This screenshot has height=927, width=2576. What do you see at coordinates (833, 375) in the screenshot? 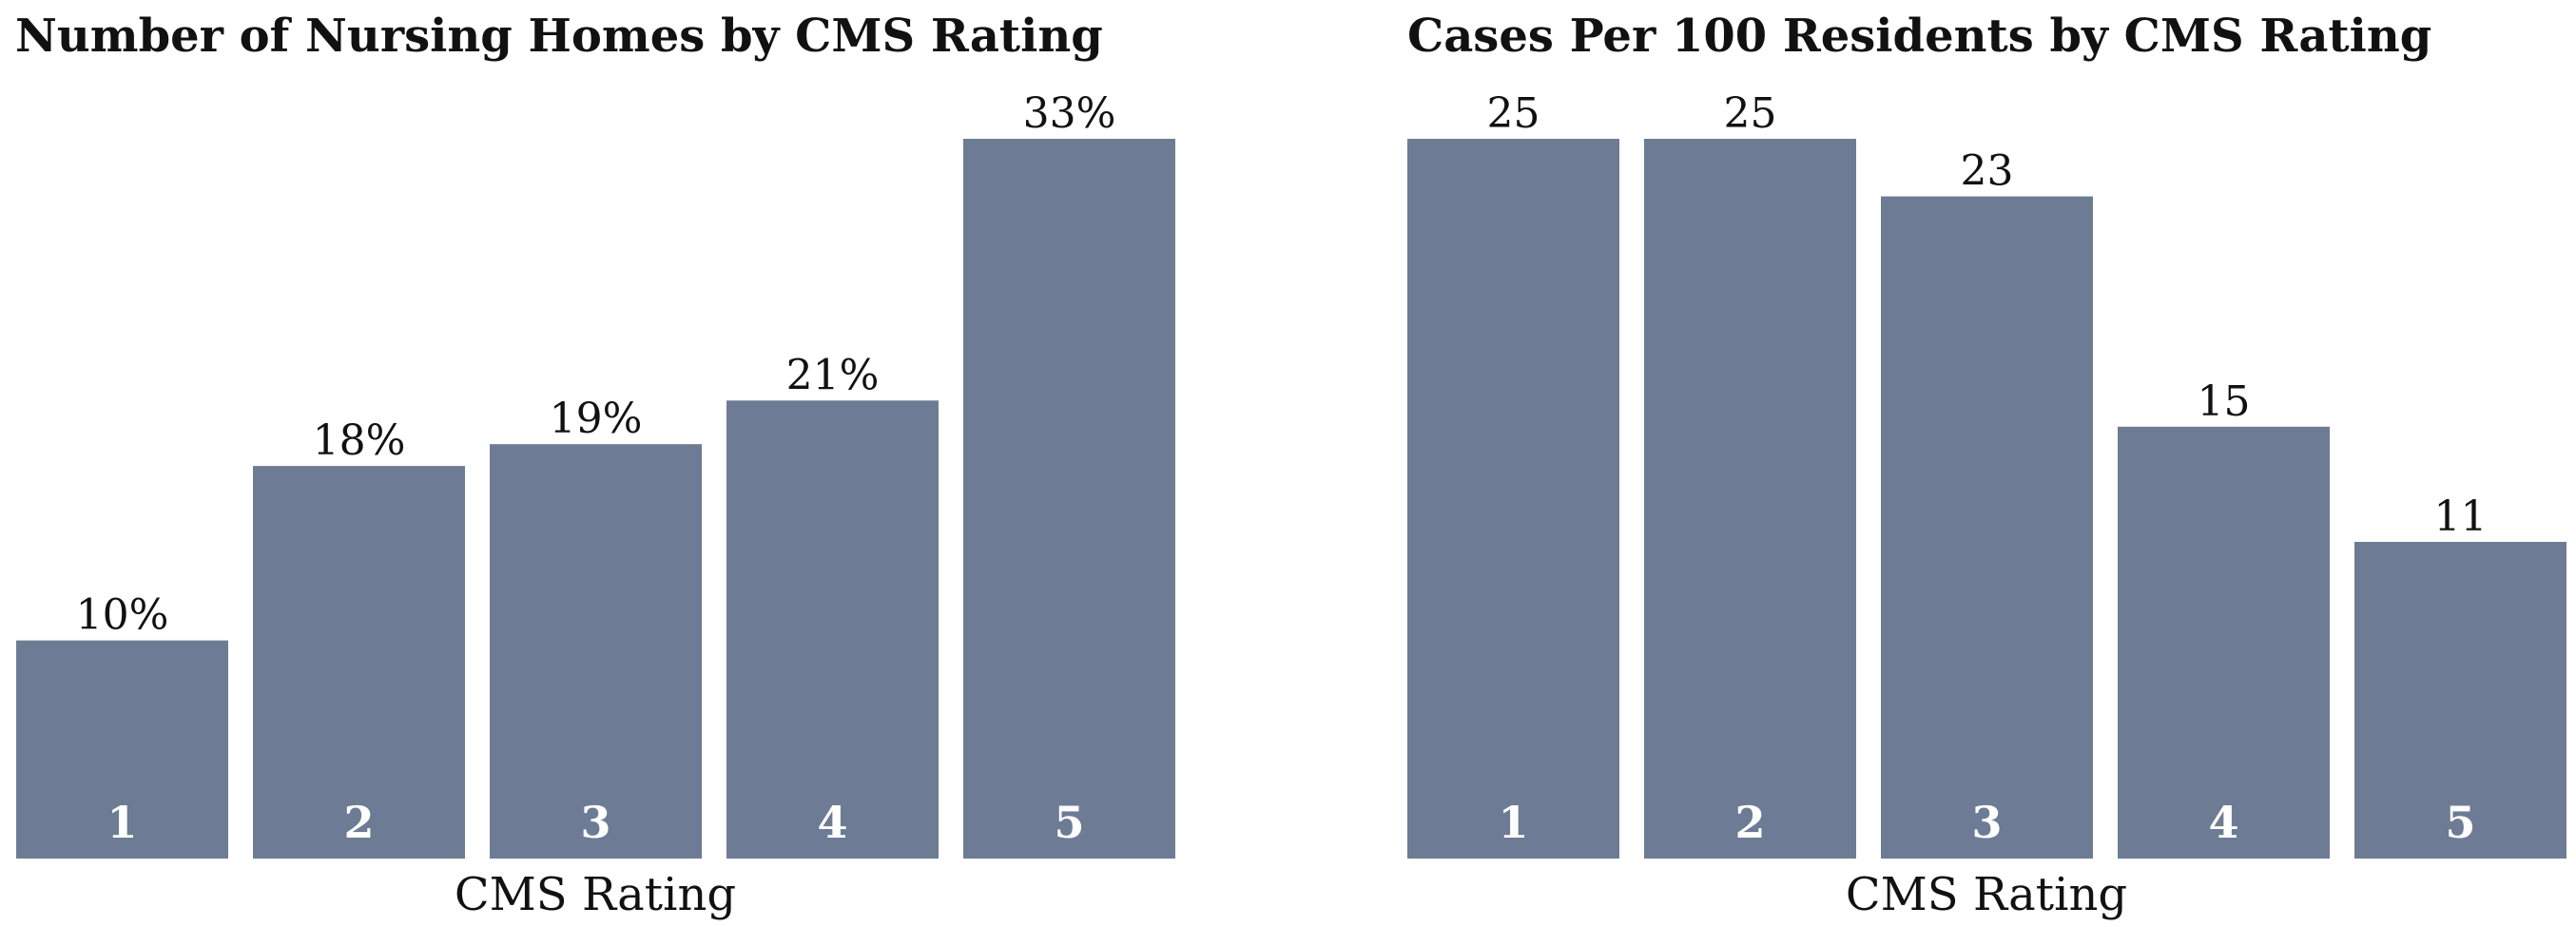
I see `bar-value-label: 21%` at bounding box center [833, 375].